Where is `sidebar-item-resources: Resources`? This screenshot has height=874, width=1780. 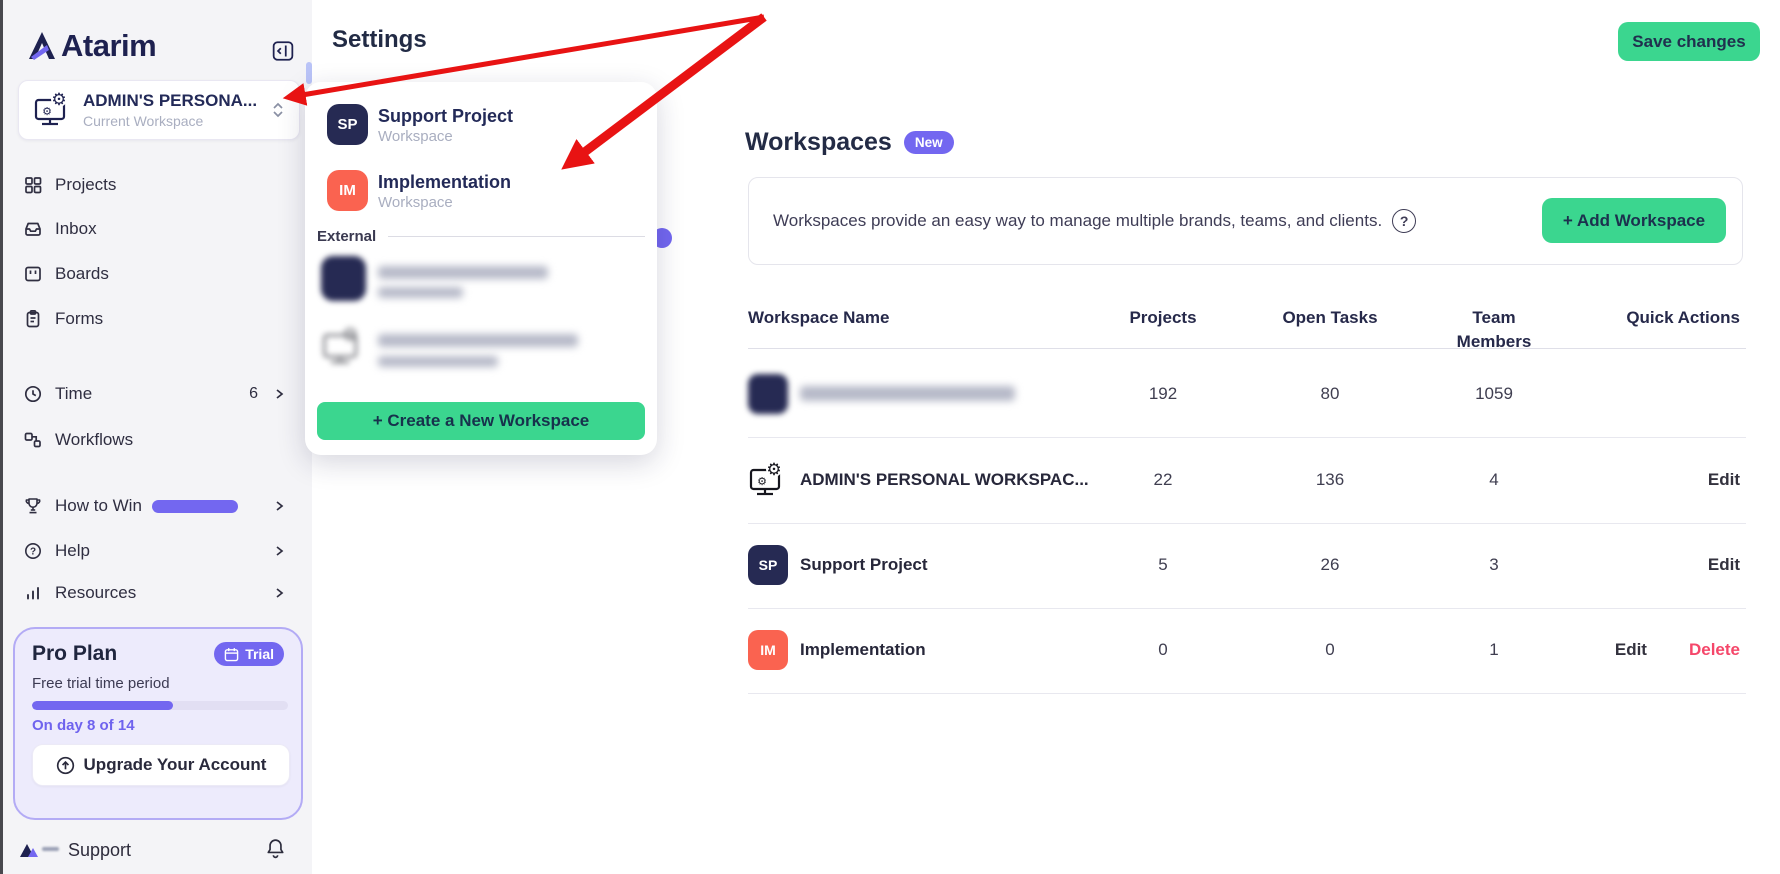 sidebar-item-resources: Resources is located at coordinates (157, 593).